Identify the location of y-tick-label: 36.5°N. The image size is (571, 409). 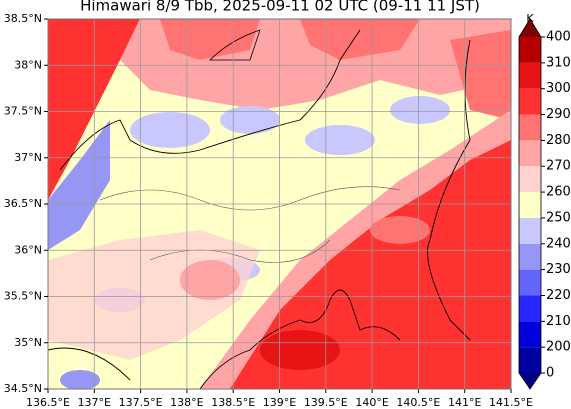
(23, 203).